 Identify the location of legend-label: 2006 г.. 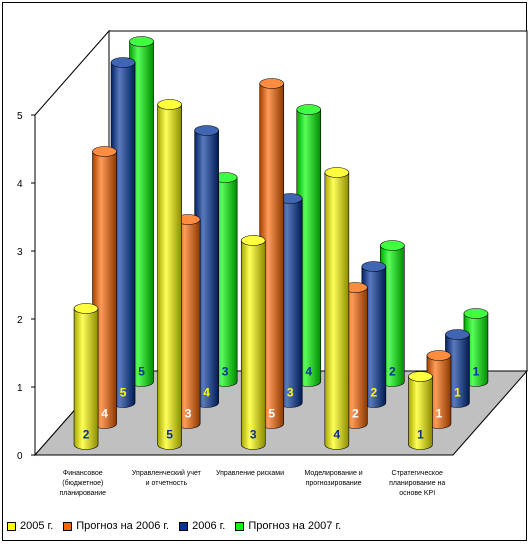
(209, 526).